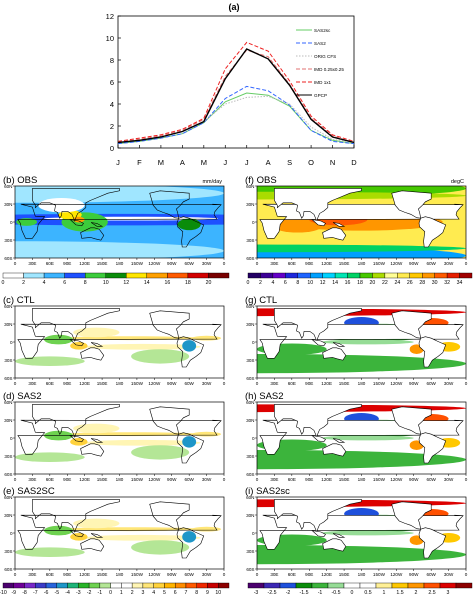  What do you see at coordinates (352, 592) in the screenshot?
I see `colorbar-tick-label: 0` at bounding box center [352, 592].